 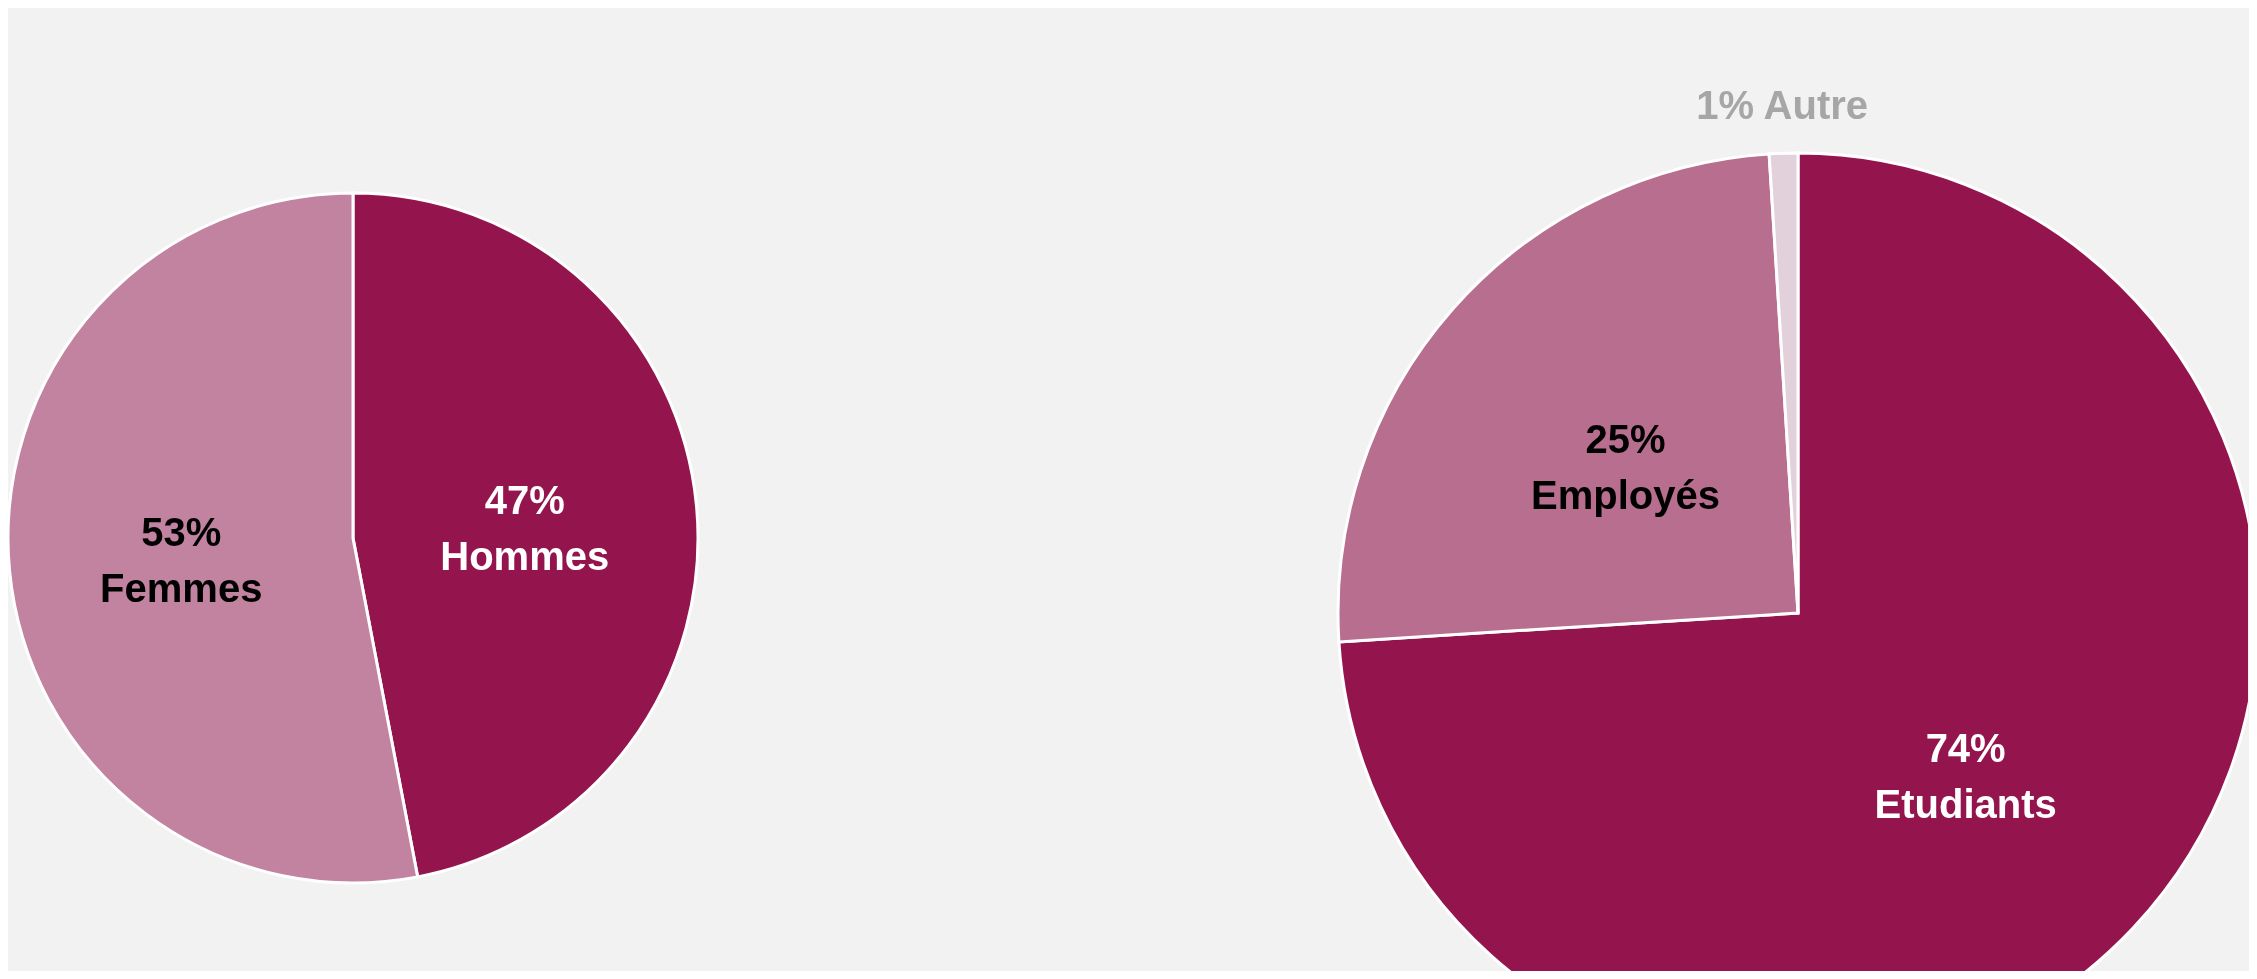 I want to click on data-label: 53%, so click(x=181, y=532).